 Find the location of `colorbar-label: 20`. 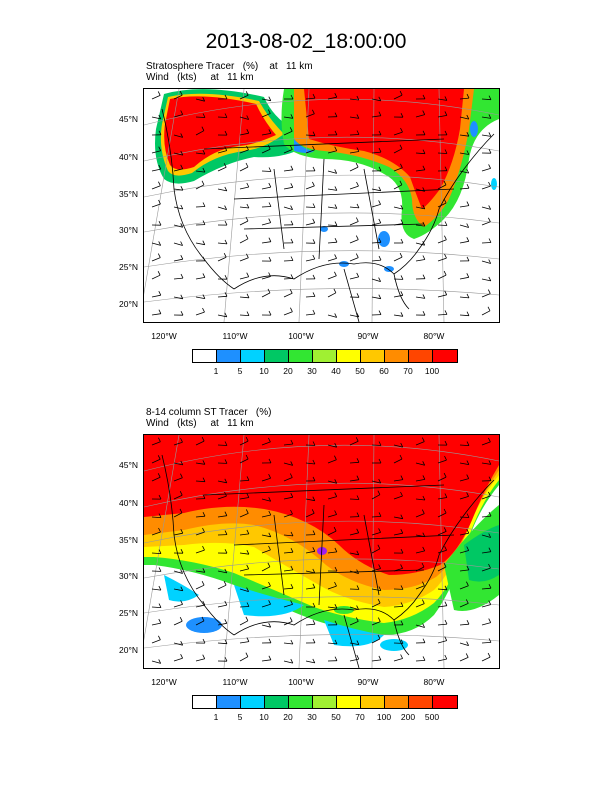

colorbar-label: 20 is located at coordinates (288, 717).